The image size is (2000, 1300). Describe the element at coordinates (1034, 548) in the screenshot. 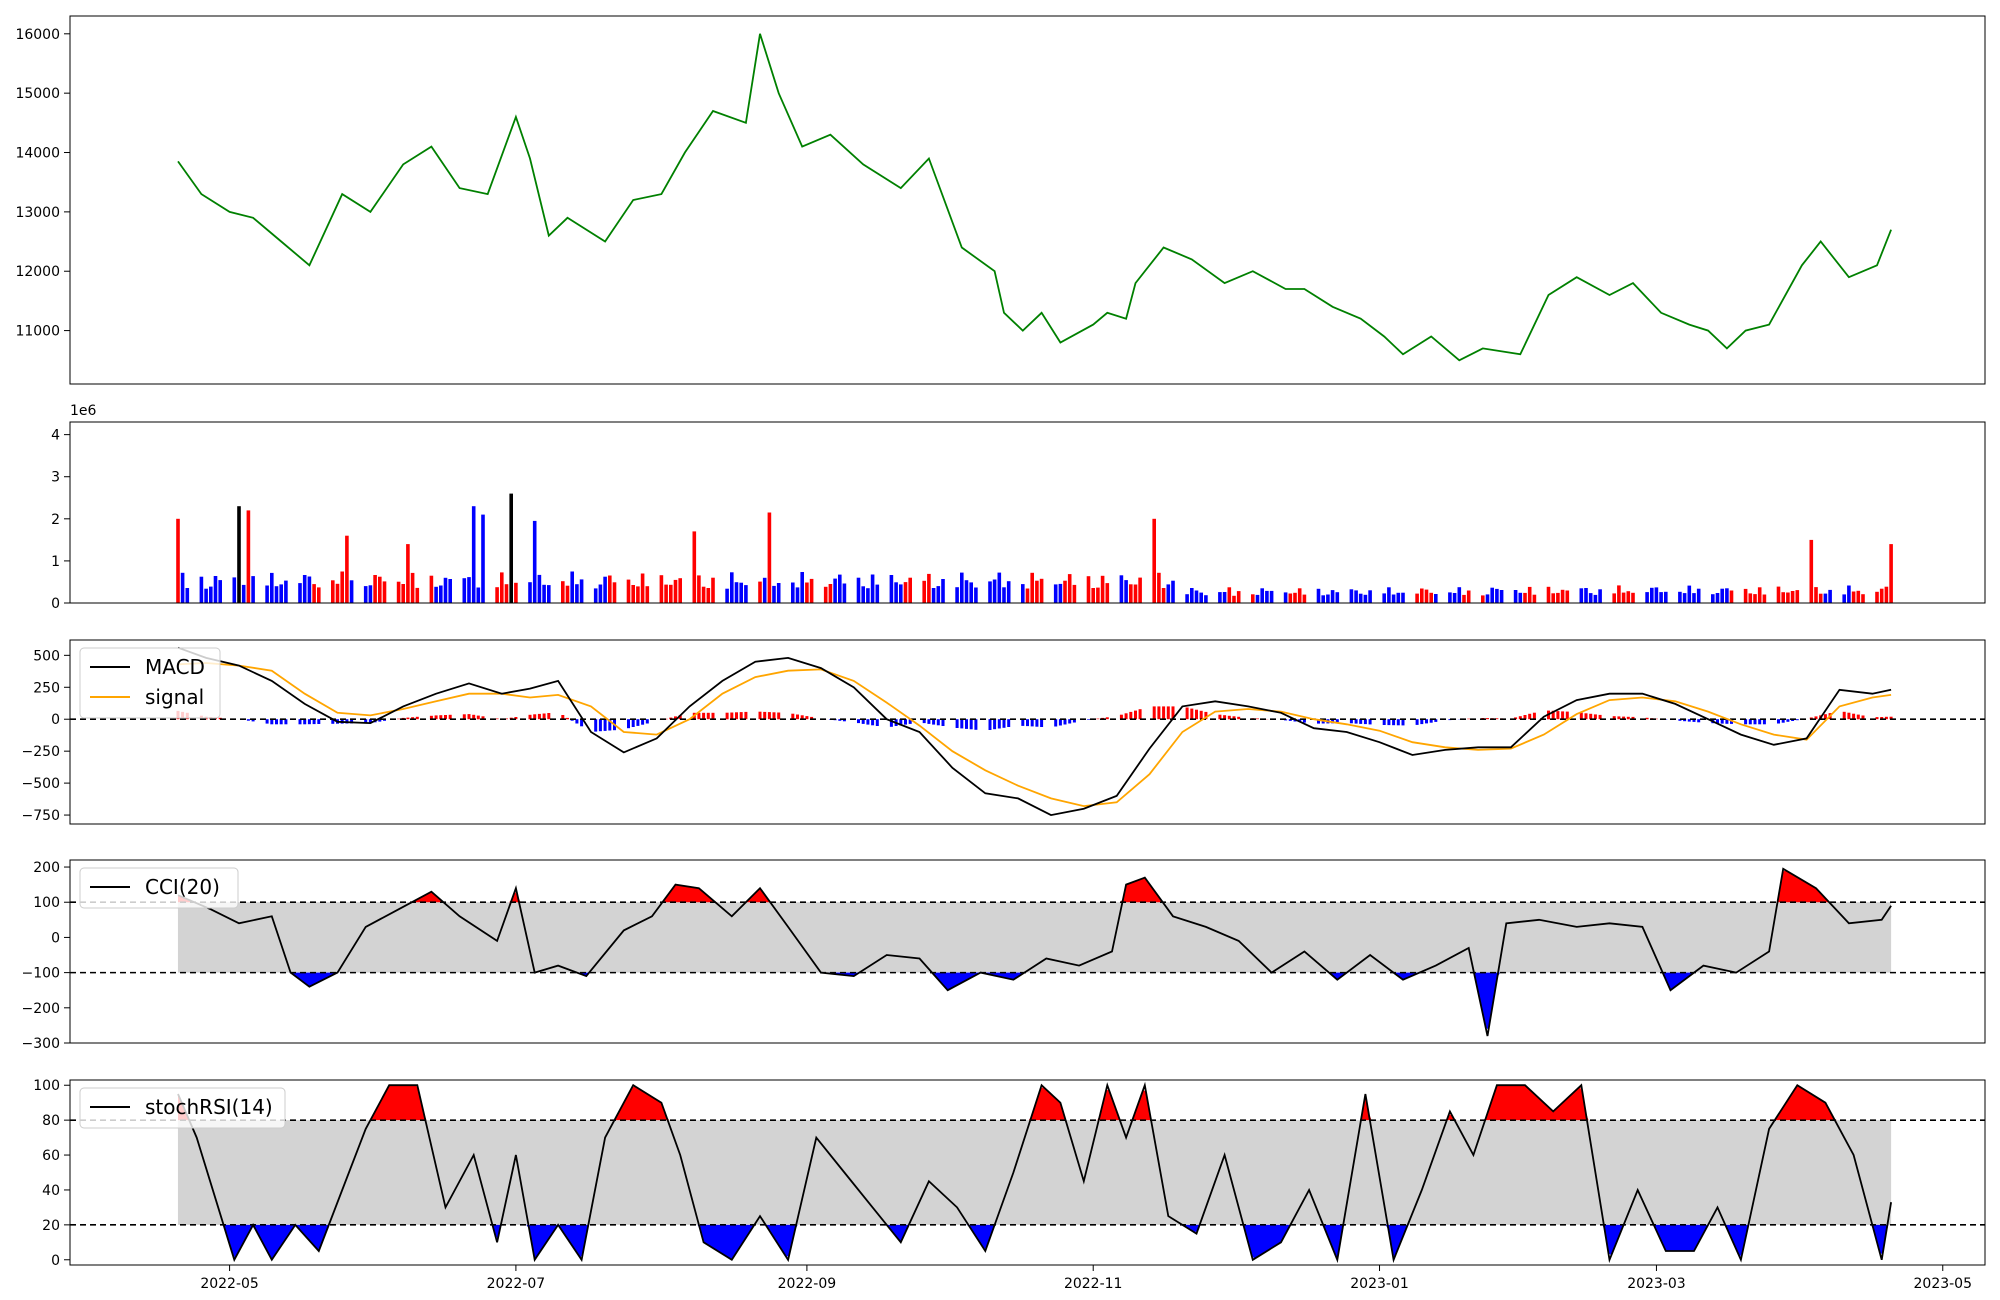

I see `volume-plot` at that location.